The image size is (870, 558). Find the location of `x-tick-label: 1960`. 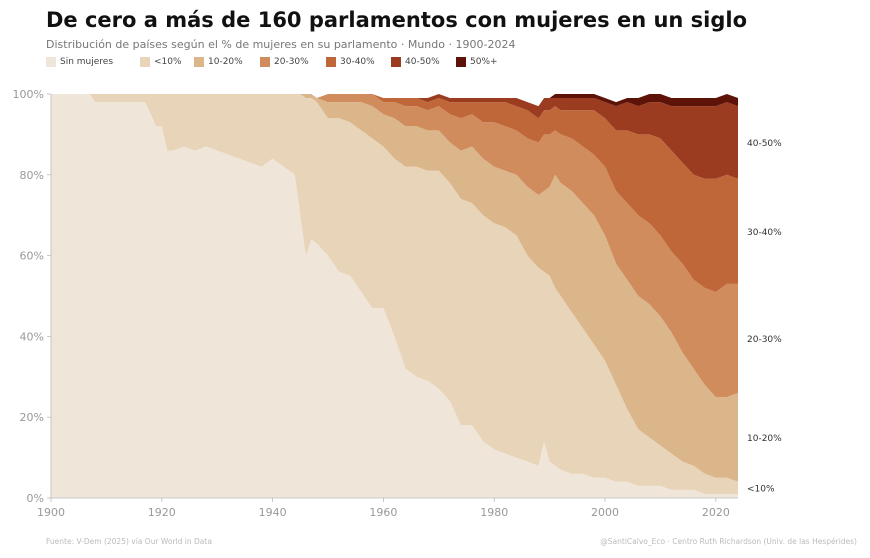

x-tick-label: 1960 is located at coordinates (383, 512).